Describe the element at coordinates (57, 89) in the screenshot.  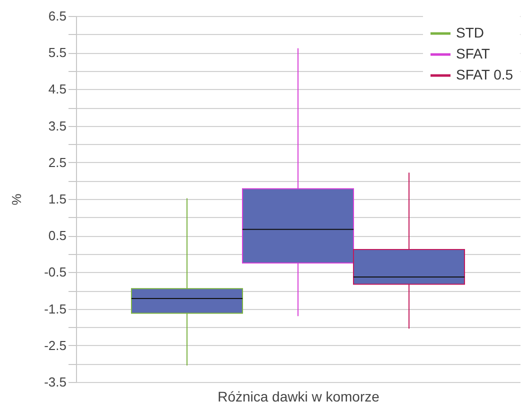
I see `y-tick-label: 4.5` at that location.